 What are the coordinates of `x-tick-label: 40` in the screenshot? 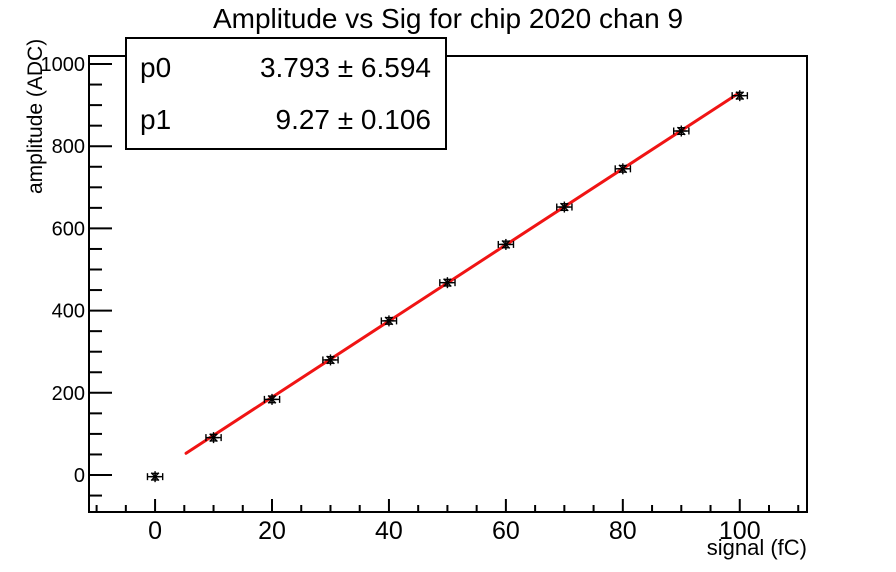 It's located at (389, 531).